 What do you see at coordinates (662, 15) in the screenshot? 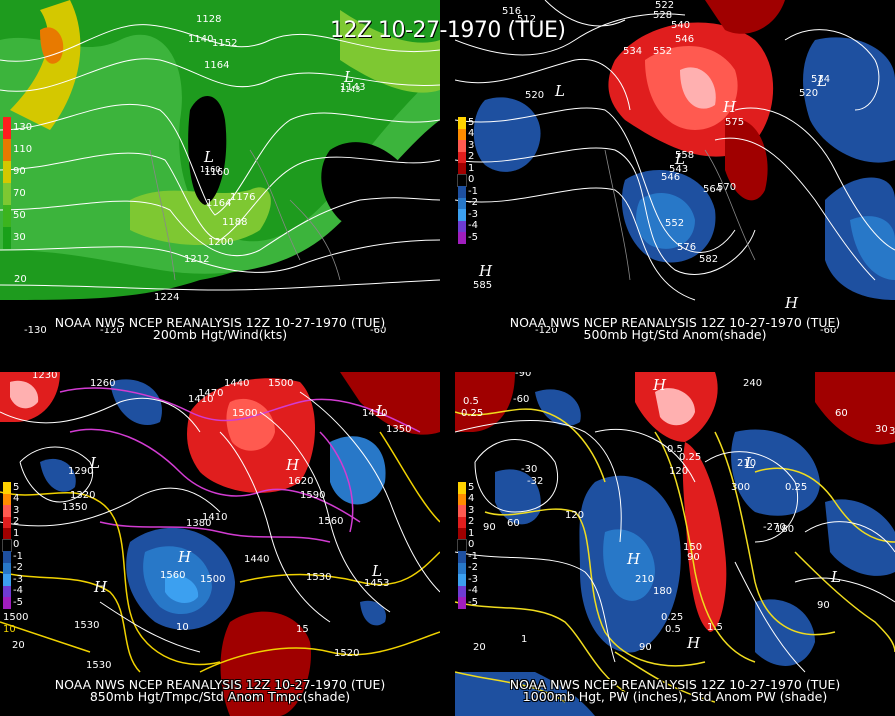
I see `contour-label: 528` at bounding box center [662, 15].